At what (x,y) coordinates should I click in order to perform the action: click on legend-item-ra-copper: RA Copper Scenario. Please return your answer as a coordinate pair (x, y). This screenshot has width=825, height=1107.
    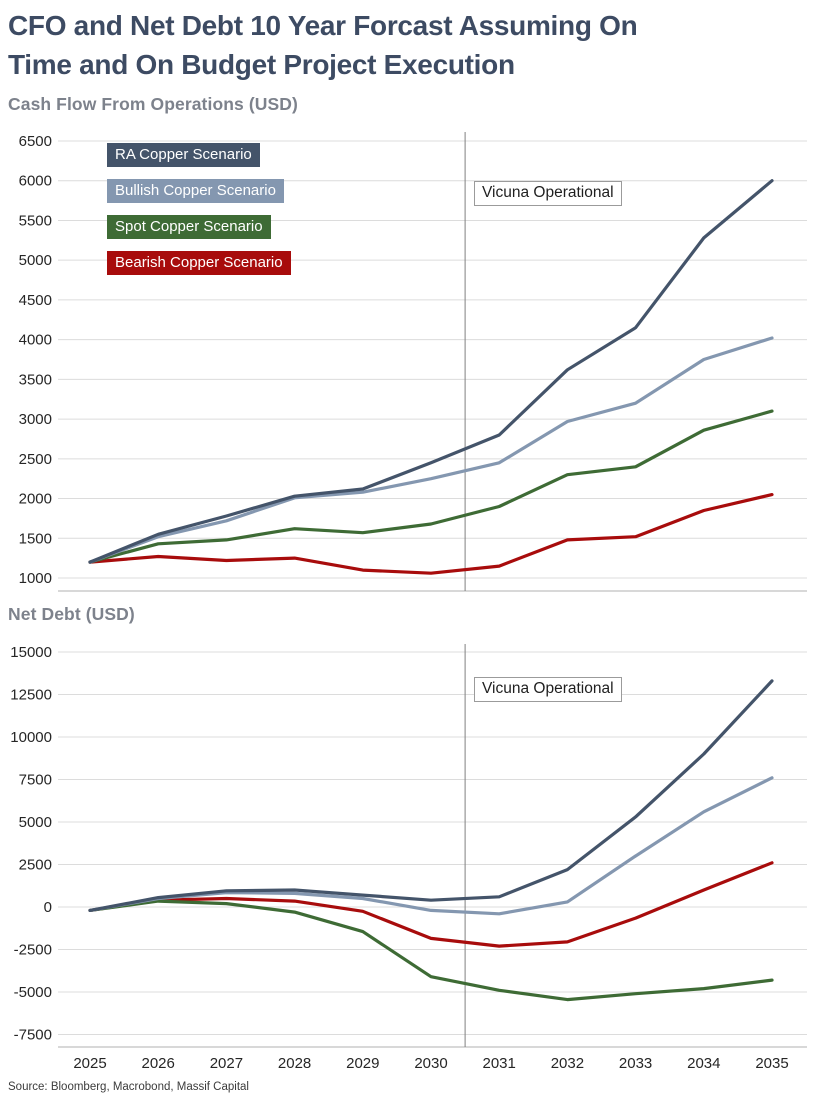
    Looking at the image, I should click on (199, 155).